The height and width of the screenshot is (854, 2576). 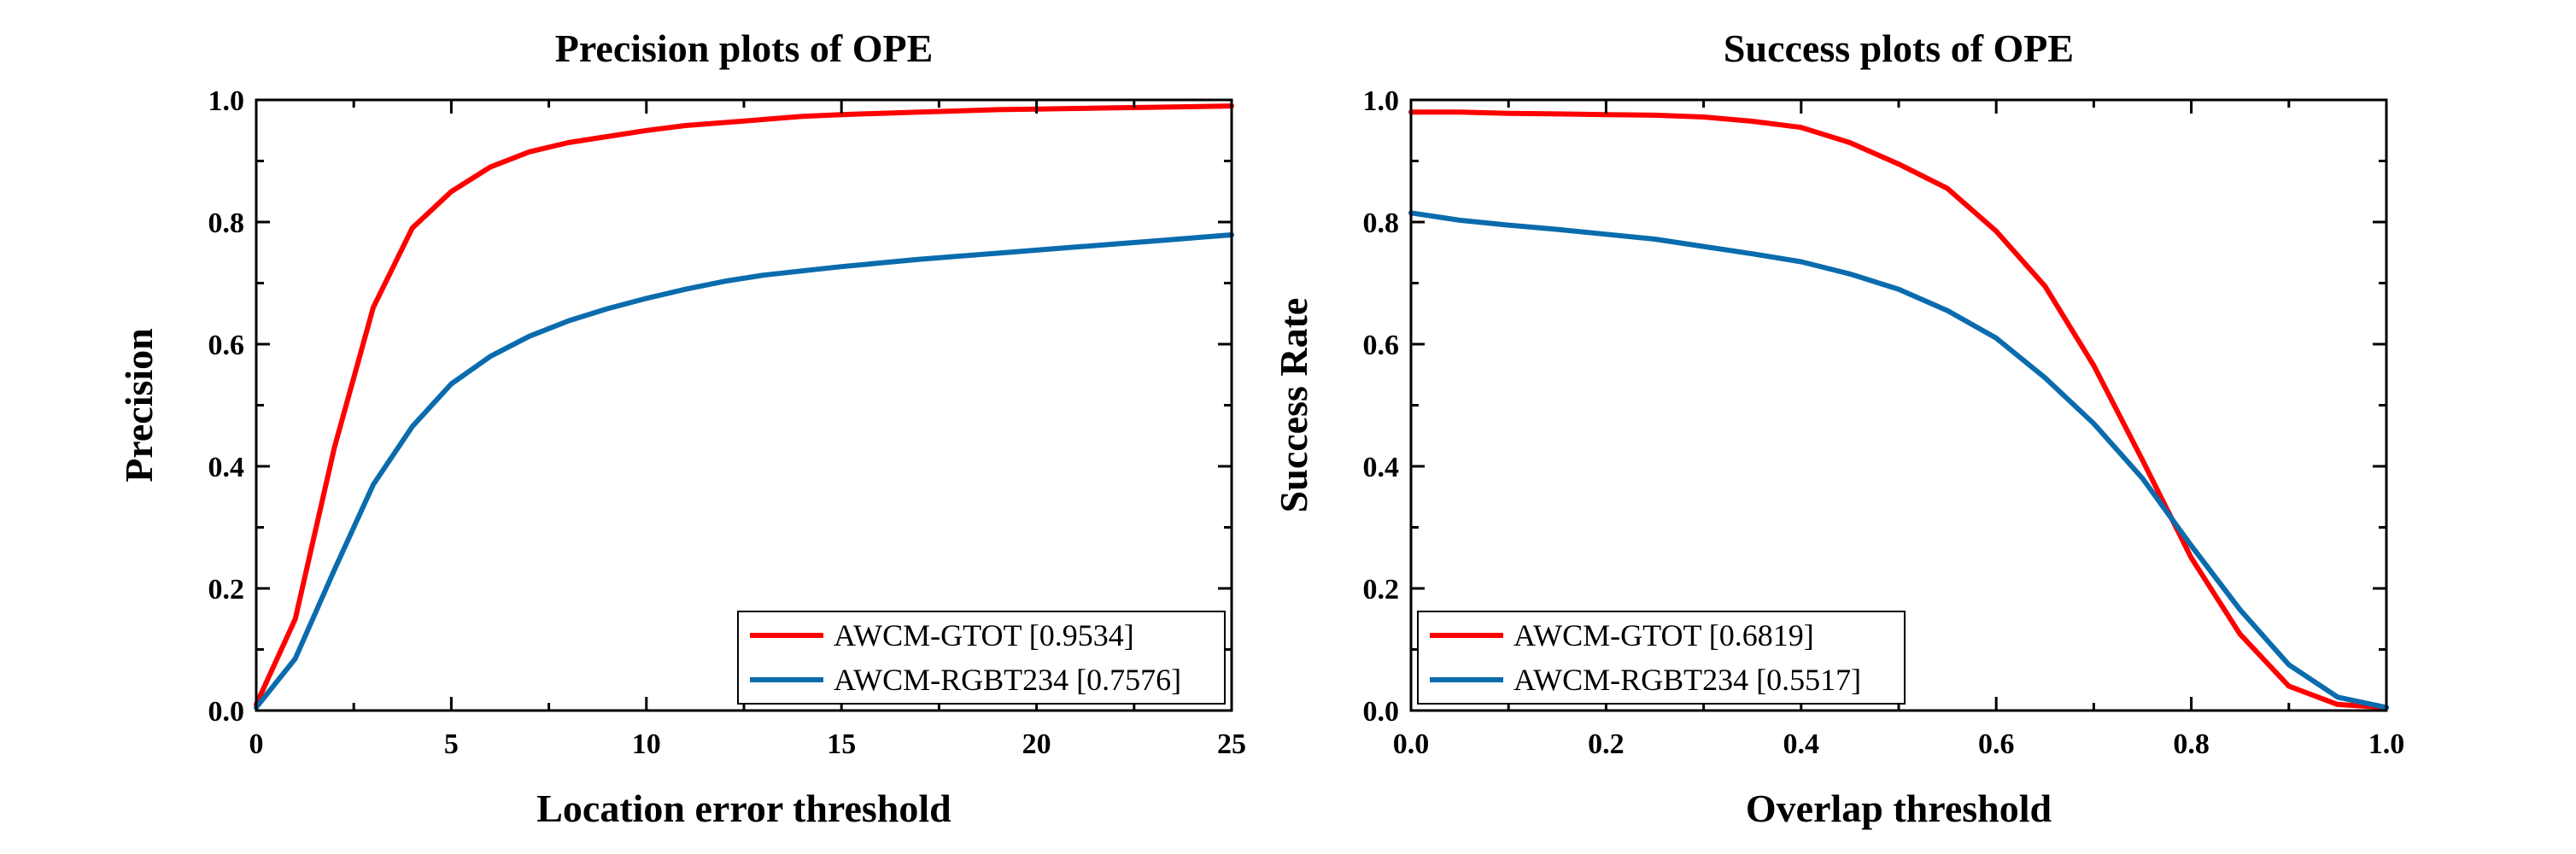 What do you see at coordinates (2191, 744) in the screenshot?
I see `x-tick-label: 0.8` at bounding box center [2191, 744].